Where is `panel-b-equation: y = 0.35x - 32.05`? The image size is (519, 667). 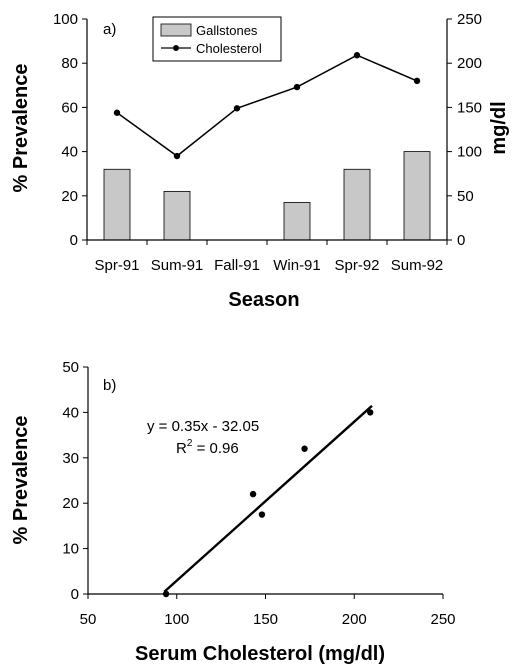 panel-b-equation: y = 0.35x - 32.05 is located at coordinates (203, 426).